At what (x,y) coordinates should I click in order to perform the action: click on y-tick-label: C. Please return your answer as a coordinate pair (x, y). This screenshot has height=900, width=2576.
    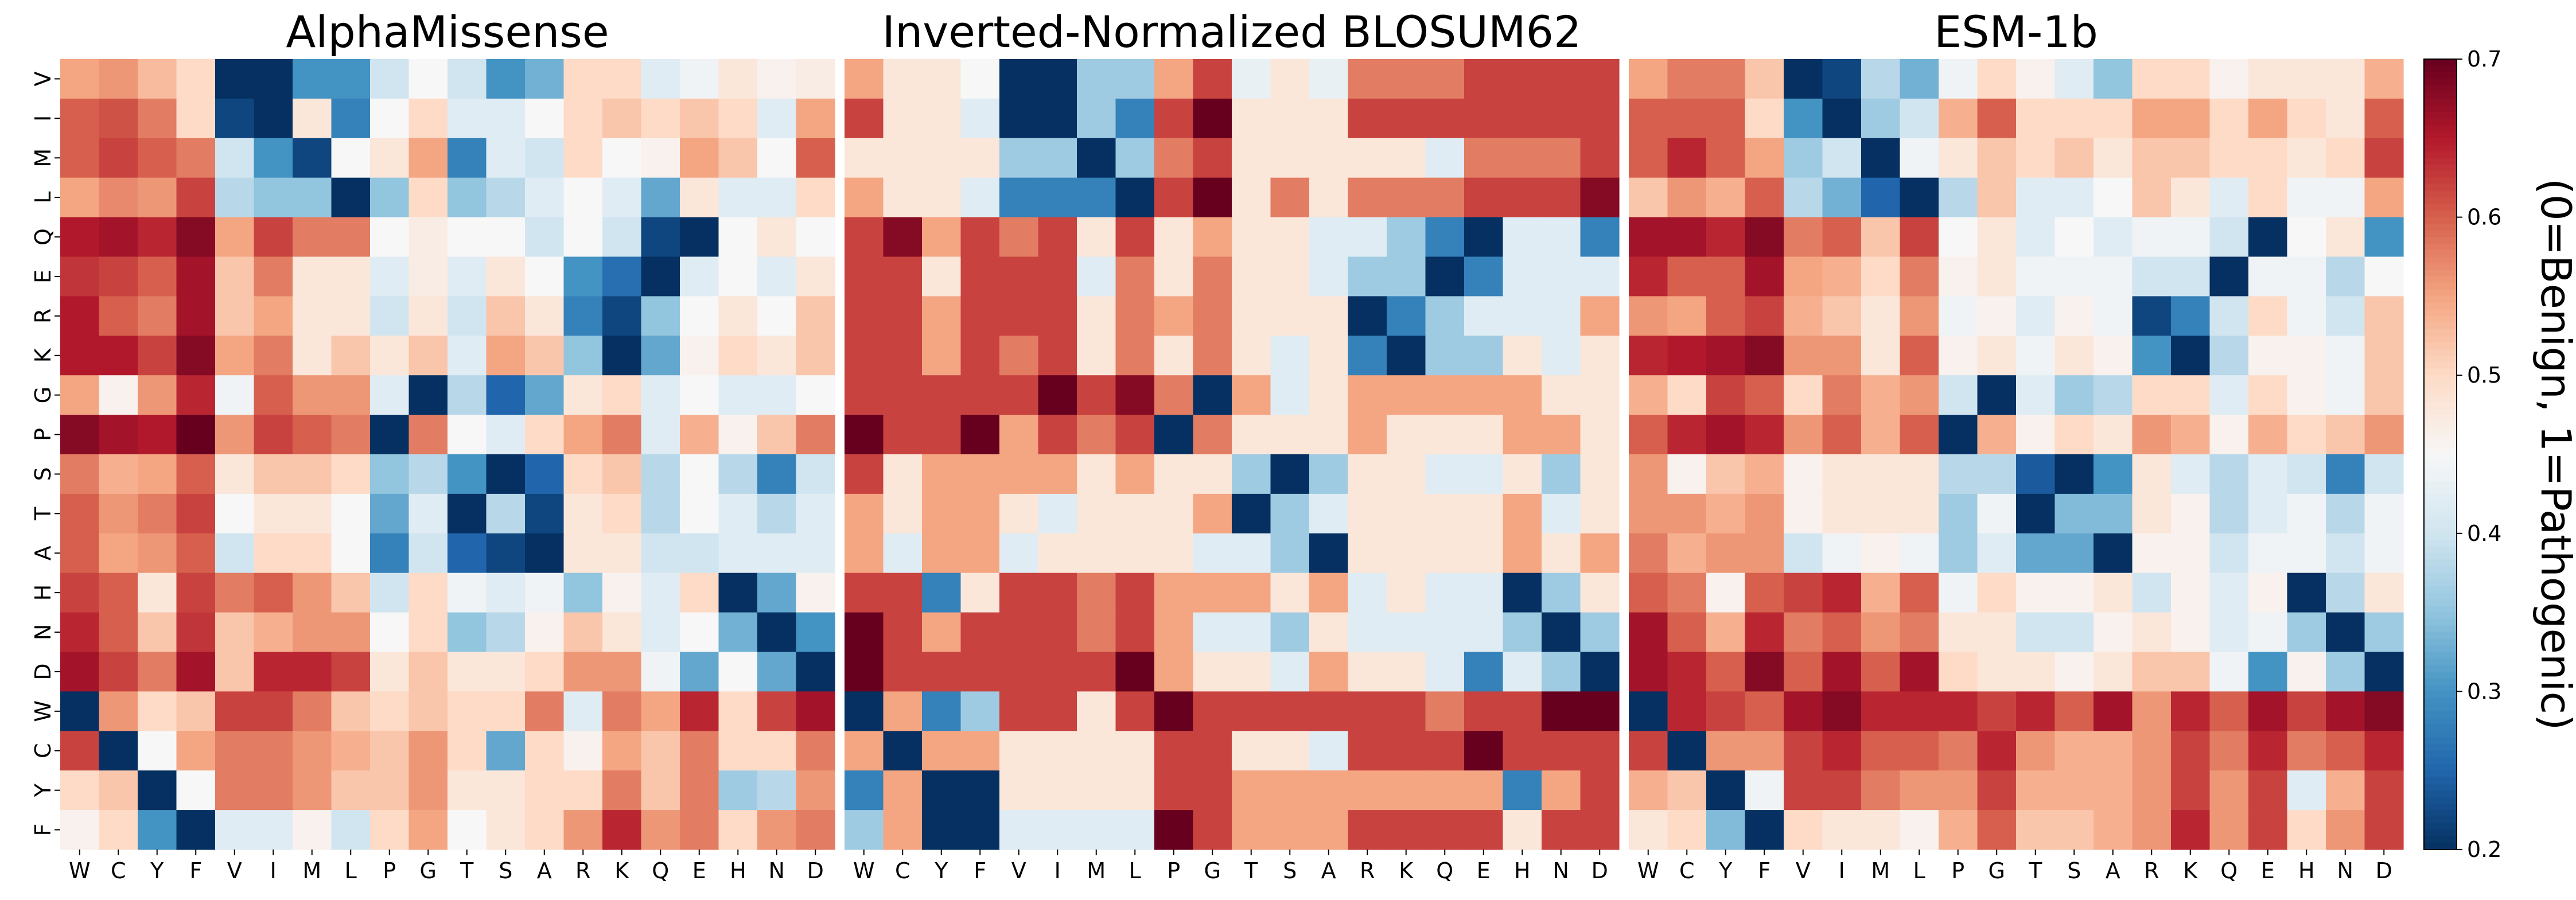
    Looking at the image, I should click on (43, 750).